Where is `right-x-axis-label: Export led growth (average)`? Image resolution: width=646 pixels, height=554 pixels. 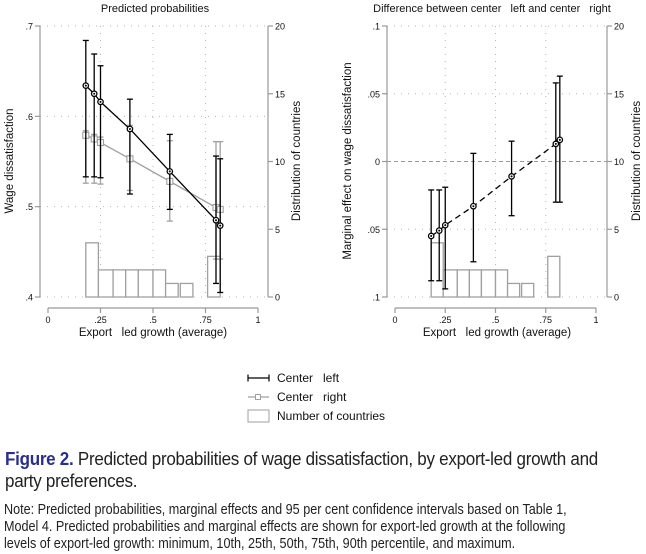
right-x-axis-label: Export led growth (average) is located at coordinates (497, 333).